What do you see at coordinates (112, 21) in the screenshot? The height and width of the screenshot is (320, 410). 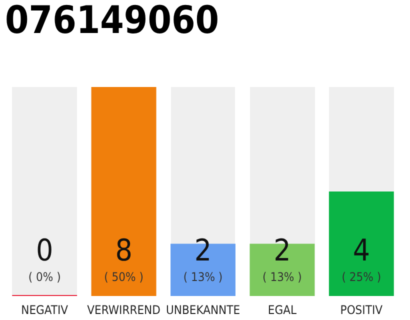 I see `chart-title: 076149060` at bounding box center [112, 21].